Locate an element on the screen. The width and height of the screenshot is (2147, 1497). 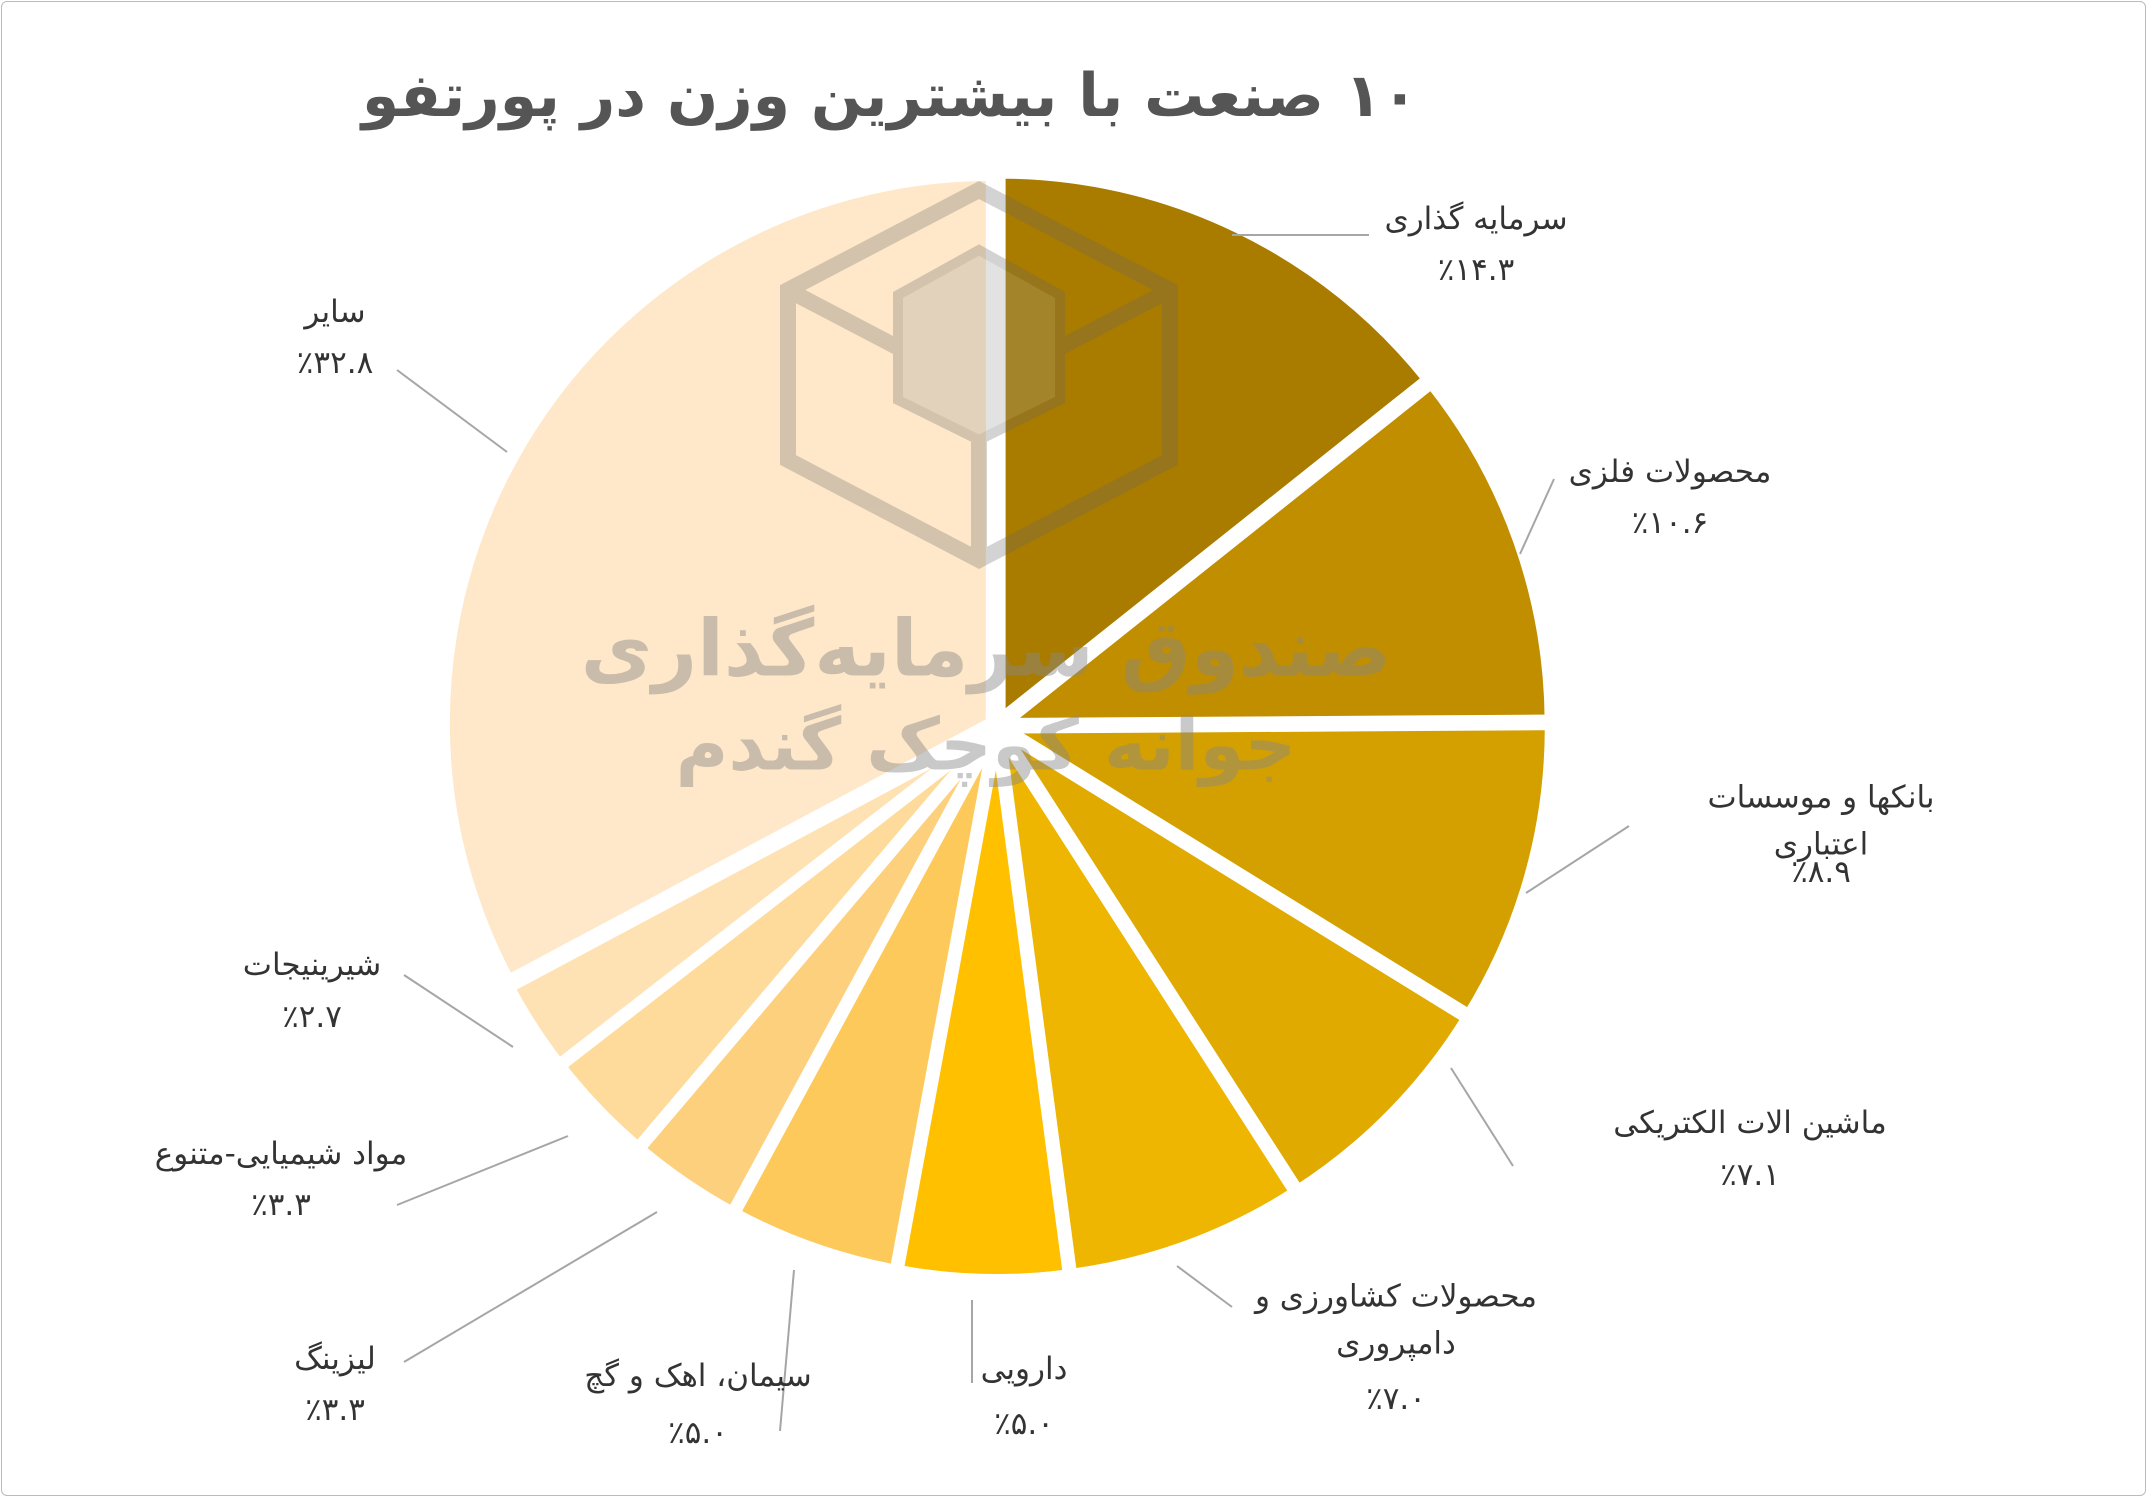
value-label: ٪۸.۹ is located at coordinates (1821, 871).